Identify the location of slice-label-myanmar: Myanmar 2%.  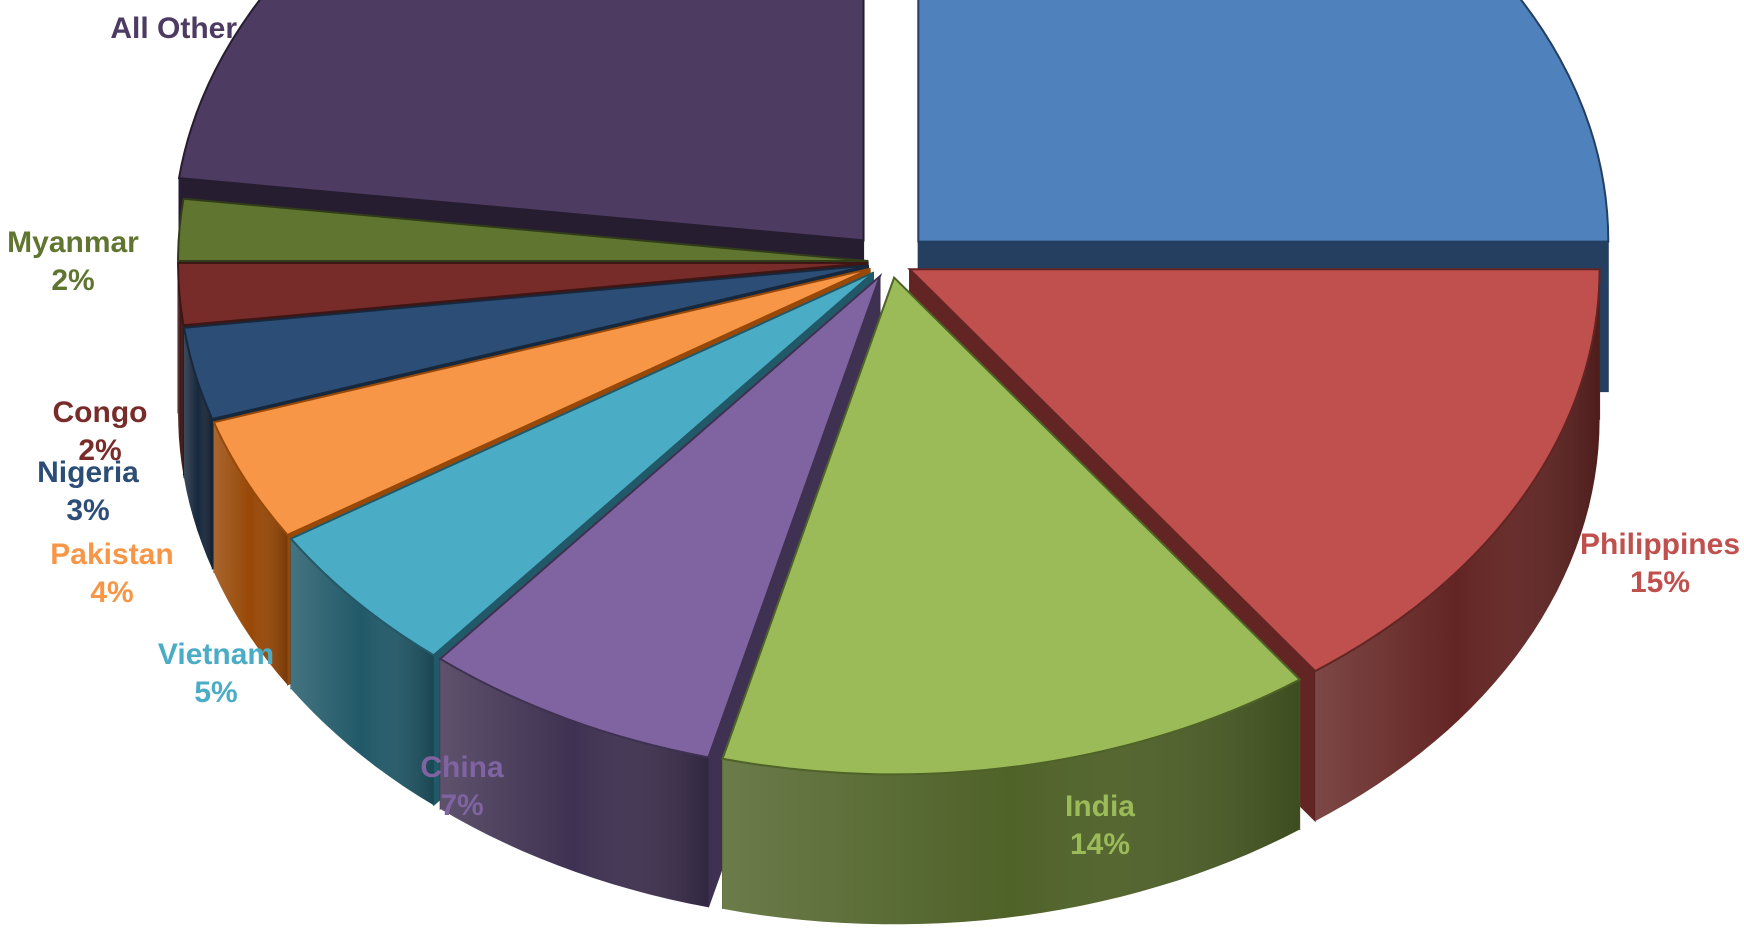
(73, 261).